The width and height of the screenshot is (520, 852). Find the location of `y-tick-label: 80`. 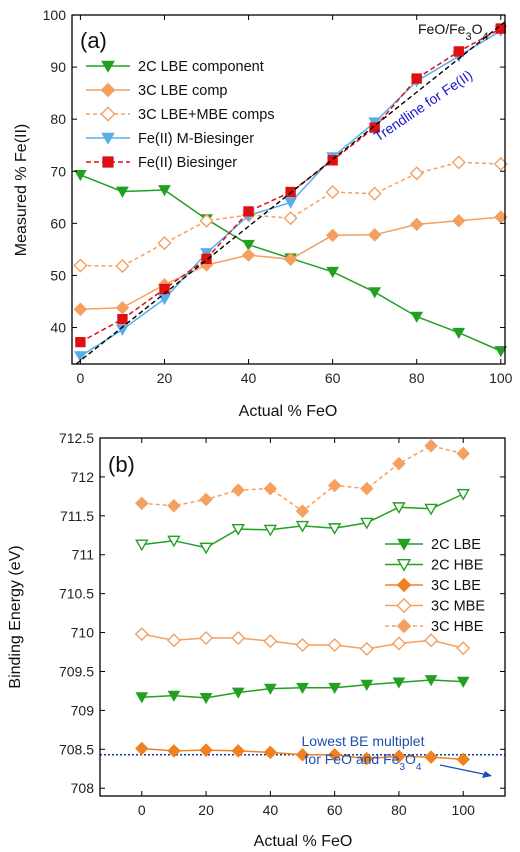

y-tick-label: 80 is located at coordinates (58, 119).